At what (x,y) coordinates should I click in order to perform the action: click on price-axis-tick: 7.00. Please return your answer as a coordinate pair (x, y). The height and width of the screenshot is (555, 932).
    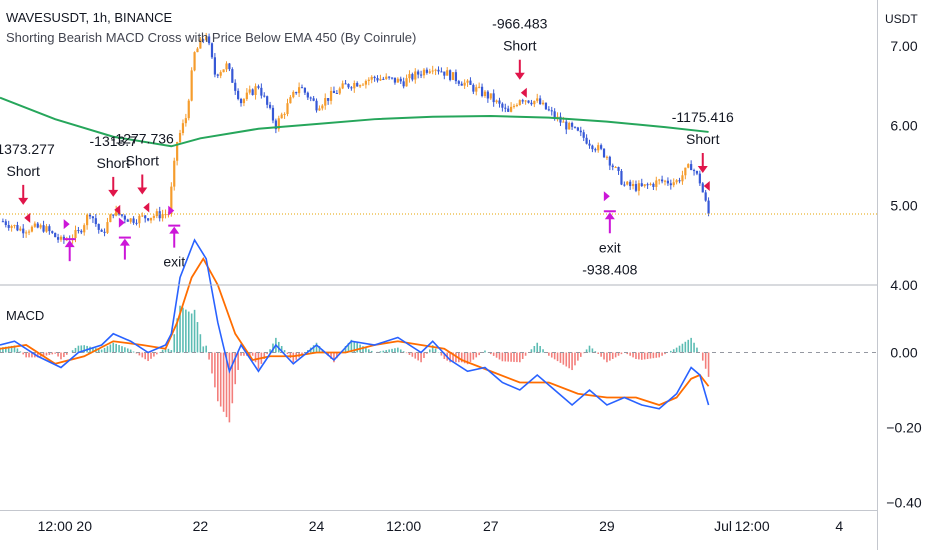
    Looking at the image, I should click on (903, 46).